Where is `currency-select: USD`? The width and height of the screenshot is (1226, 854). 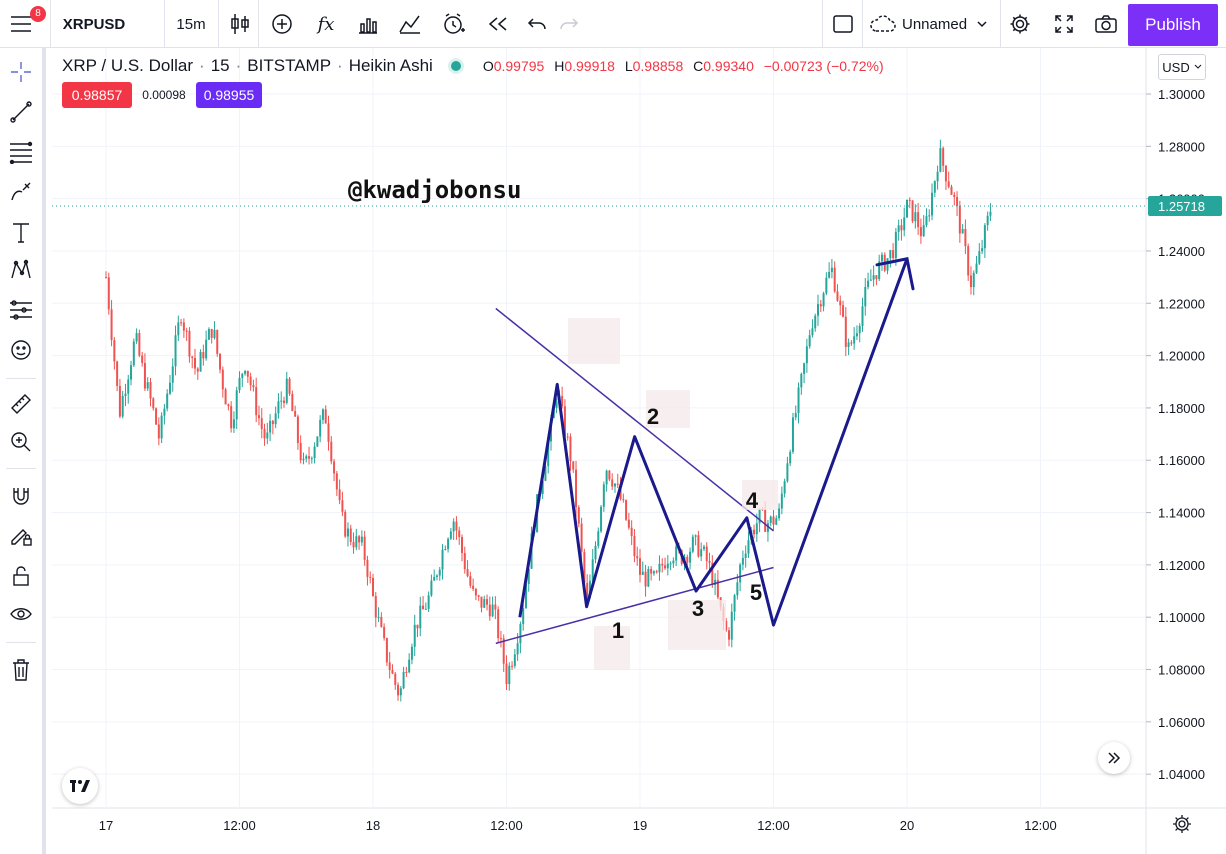 currency-select: USD is located at coordinates (1182, 67).